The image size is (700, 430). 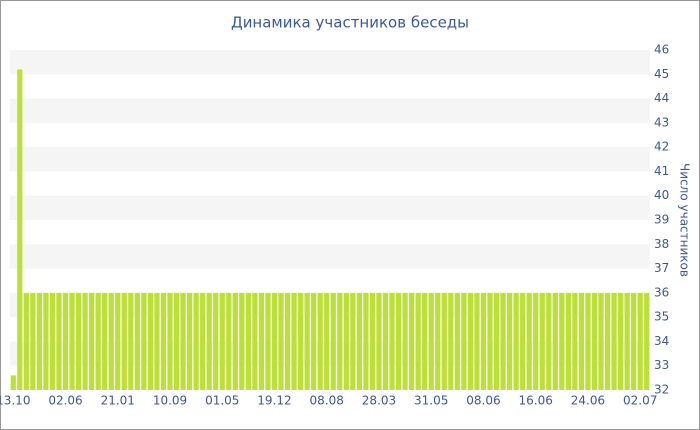 I want to click on x-tick-label: 08.06, so click(x=483, y=401).